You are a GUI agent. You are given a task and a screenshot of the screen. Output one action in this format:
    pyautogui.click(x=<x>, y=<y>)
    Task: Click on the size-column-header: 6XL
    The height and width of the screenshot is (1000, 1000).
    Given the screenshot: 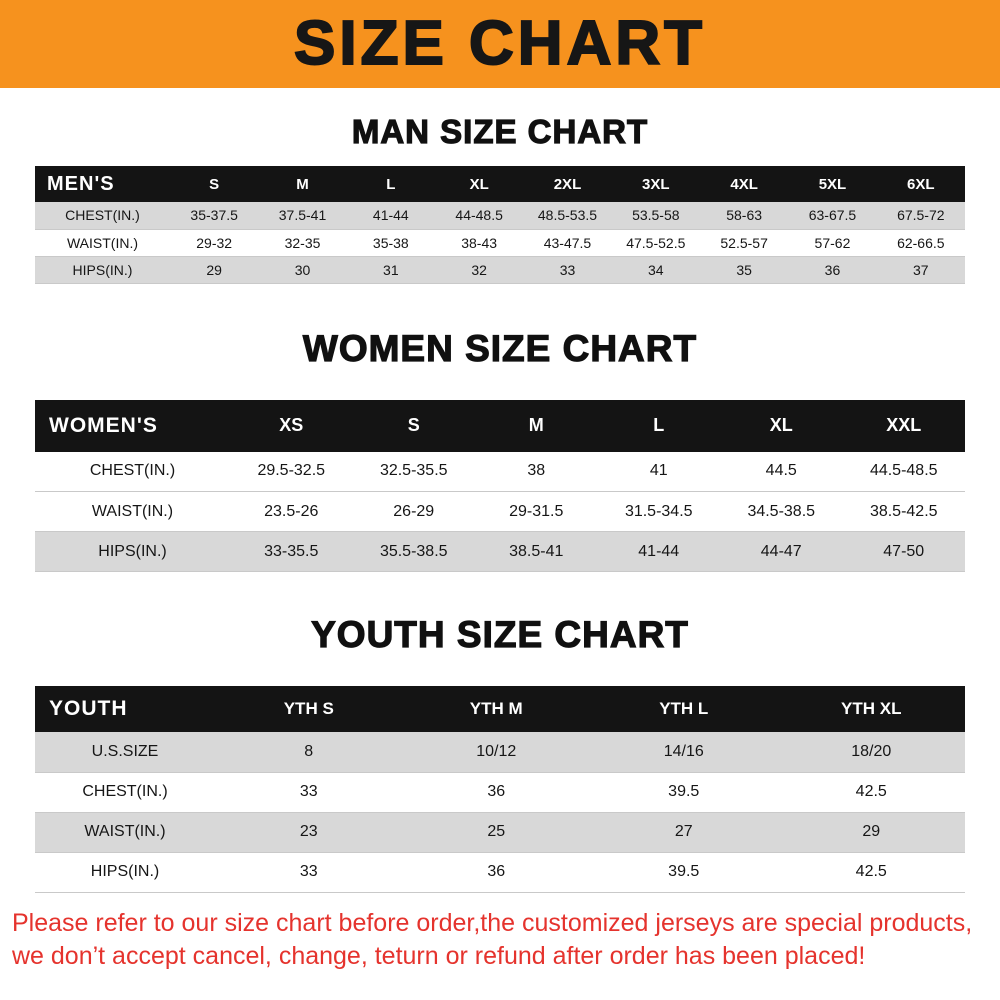 What is the action you would take?
    pyautogui.click(x=920, y=184)
    